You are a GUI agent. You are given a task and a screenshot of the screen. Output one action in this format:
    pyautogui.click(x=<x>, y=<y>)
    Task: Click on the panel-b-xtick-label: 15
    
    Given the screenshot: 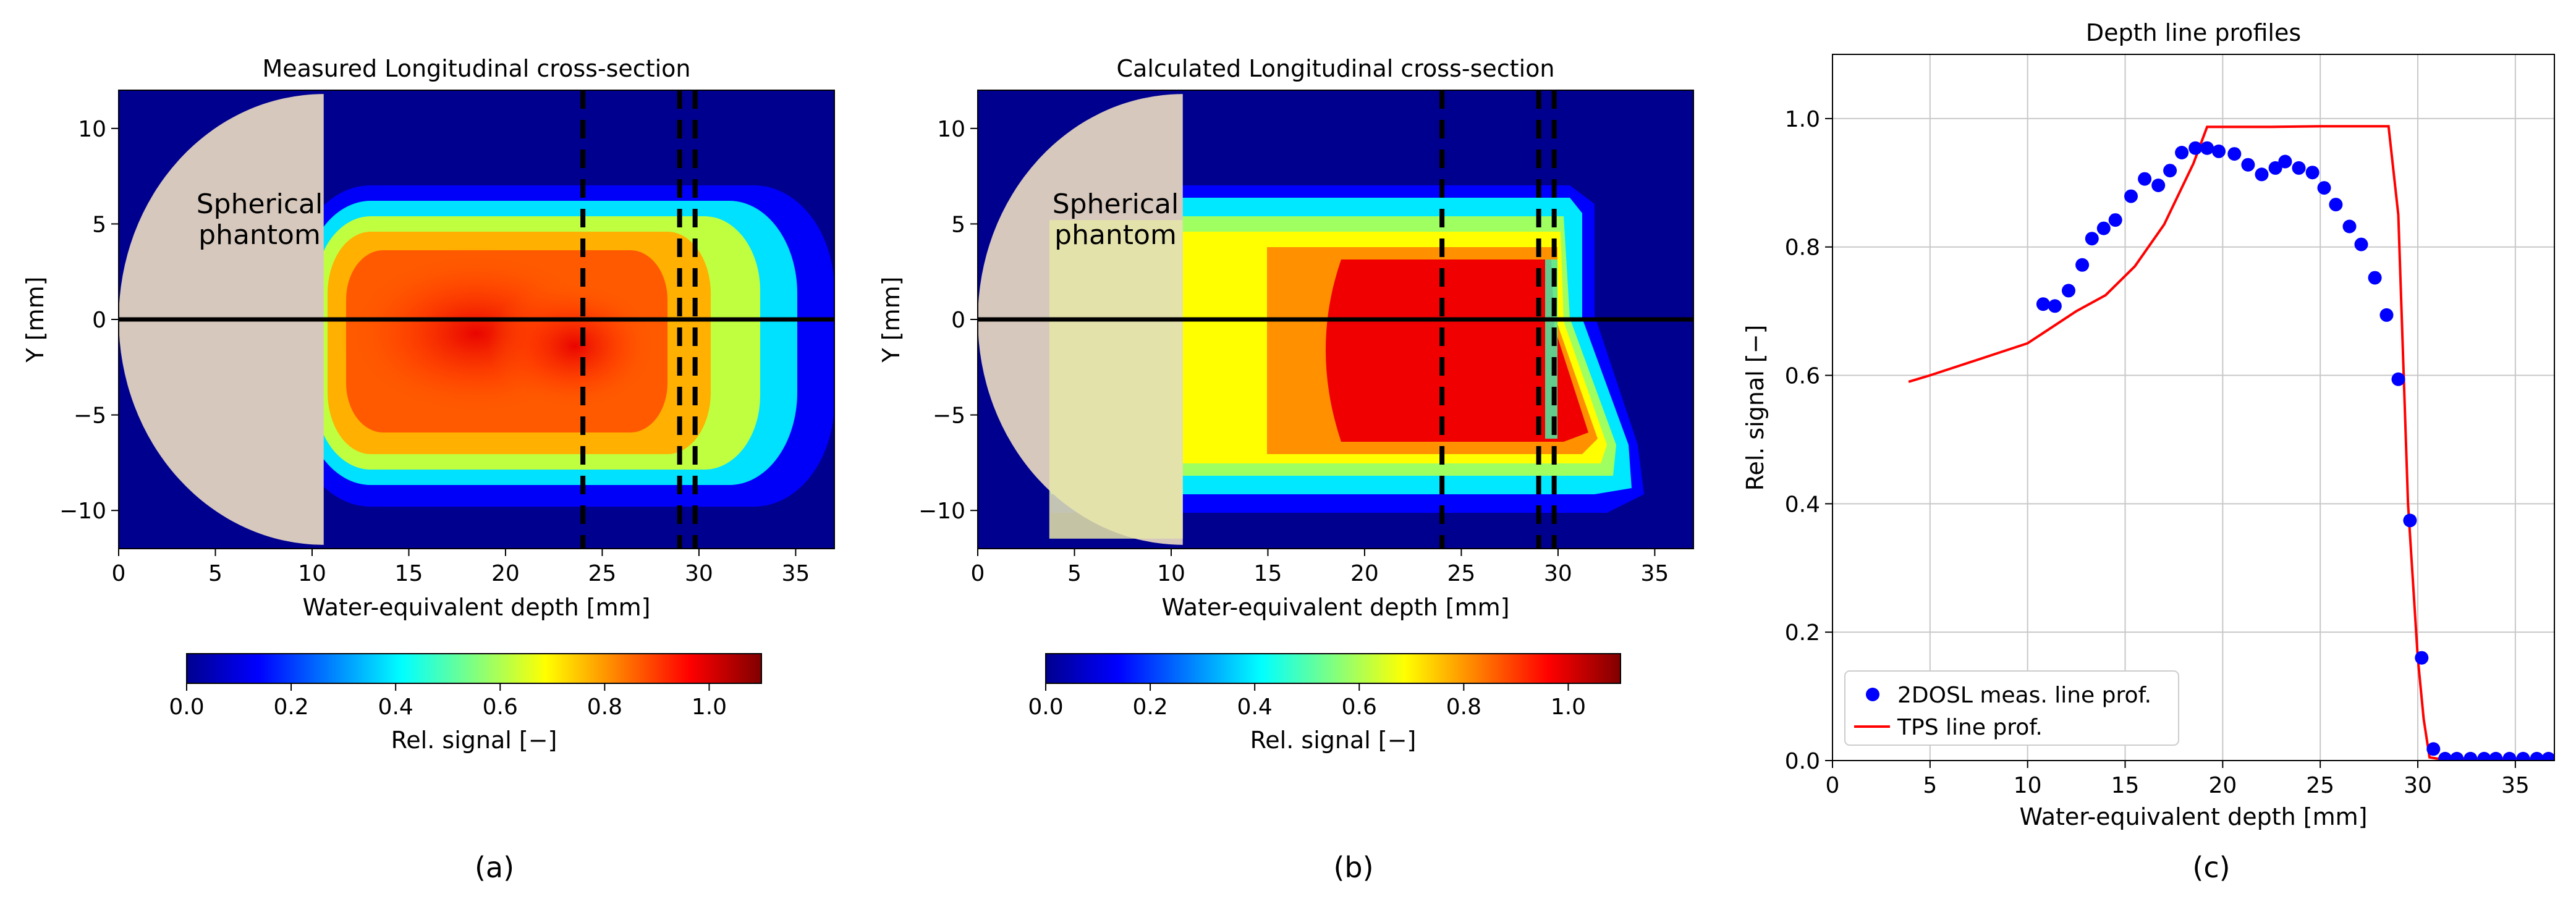 What is the action you would take?
    pyautogui.click(x=1268, y=573)
    